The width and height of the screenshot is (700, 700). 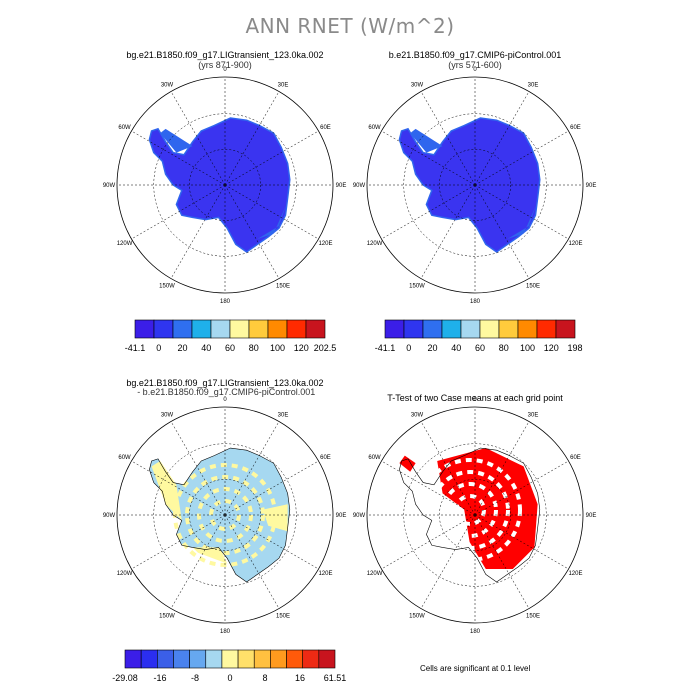 What do you see at coordinates (125, 678) in the screenshot?
I see `colorbar-label: -29.08` at bounding box center [125, 678].